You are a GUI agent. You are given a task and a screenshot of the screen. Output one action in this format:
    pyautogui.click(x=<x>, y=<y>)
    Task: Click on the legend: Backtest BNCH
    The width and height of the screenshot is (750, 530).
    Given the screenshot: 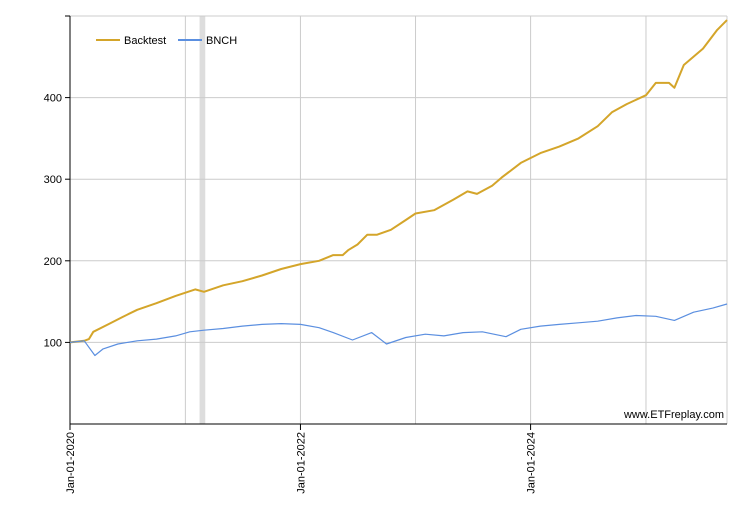 What is the action you would take?
    pyautogui.click(x=166, y=41)
    